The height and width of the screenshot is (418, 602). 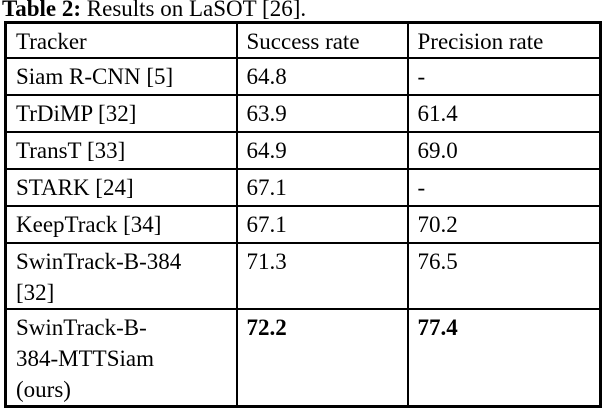 What do you see at coordinates (322, 358) in the screenshot?
I see `success-rate-cell: 72.2` at bounding box center [322, 358].